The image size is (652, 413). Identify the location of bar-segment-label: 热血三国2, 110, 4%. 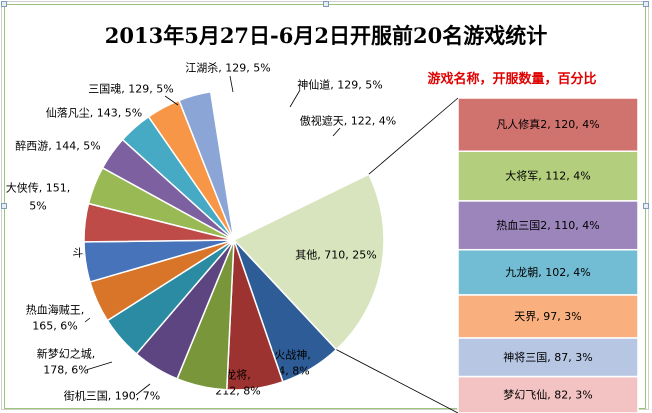
(547, 225).